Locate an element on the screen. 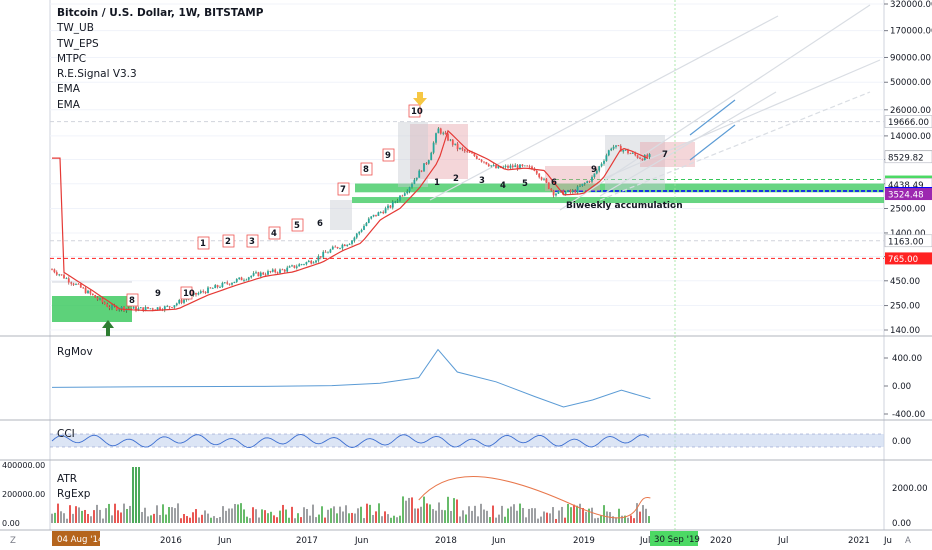 This screenshot has width=932, height=550. indicator-label: R.E.Signal V3.3 is located at coordinates (160, 74).